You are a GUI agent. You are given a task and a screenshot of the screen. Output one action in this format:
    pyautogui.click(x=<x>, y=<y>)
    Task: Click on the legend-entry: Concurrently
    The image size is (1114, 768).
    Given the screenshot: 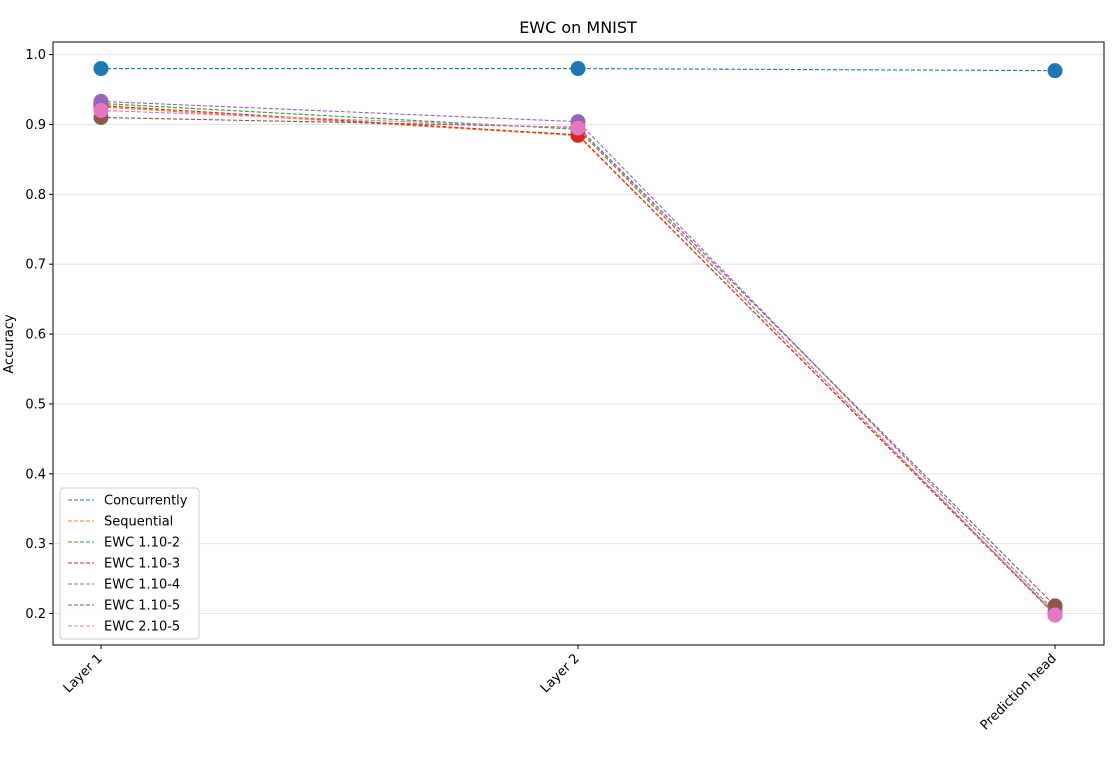 What is the action you would take?
    pyautogui.click(x=128, y=501)
    